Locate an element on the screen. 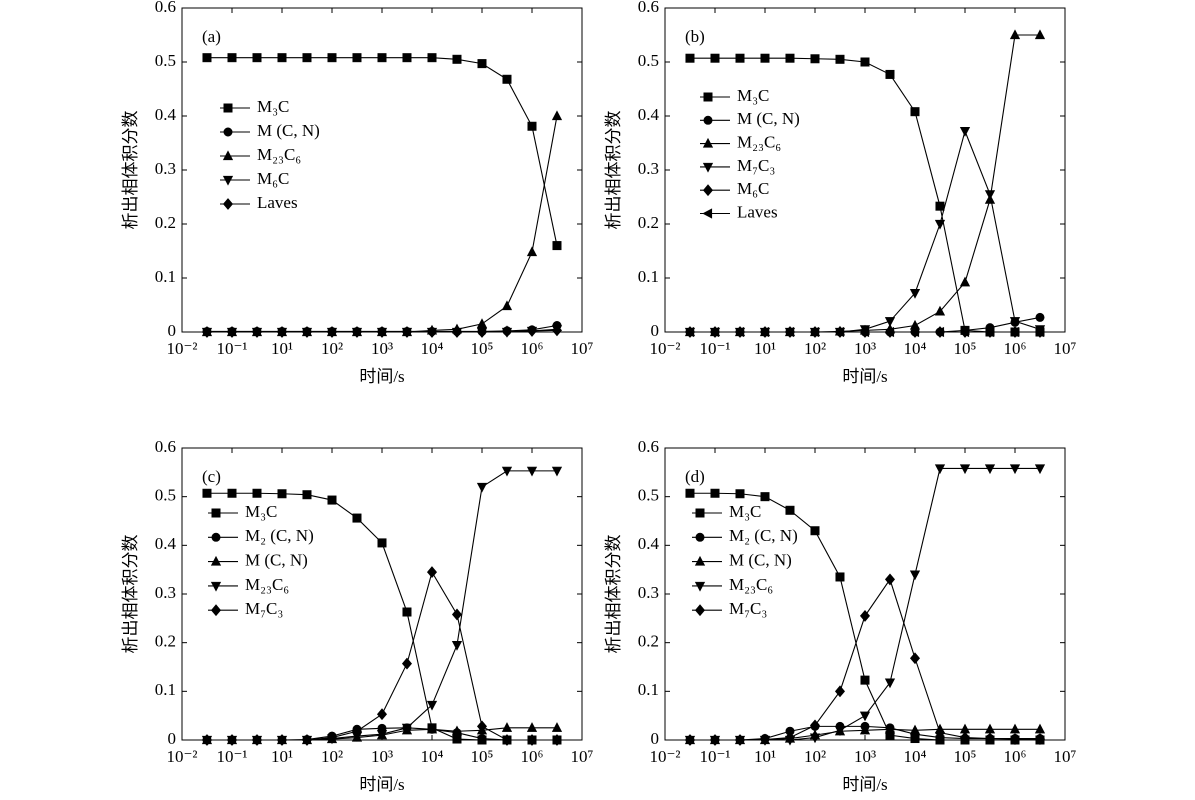  legend-label: M₃C is located at coordinates (273, 106).